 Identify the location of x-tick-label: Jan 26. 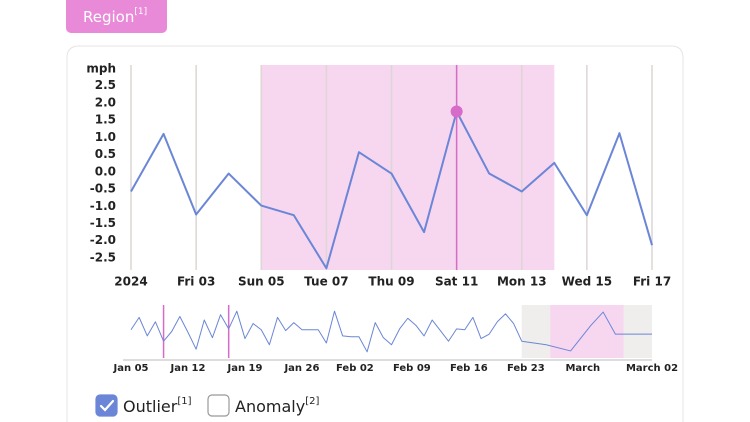
(301, 368).